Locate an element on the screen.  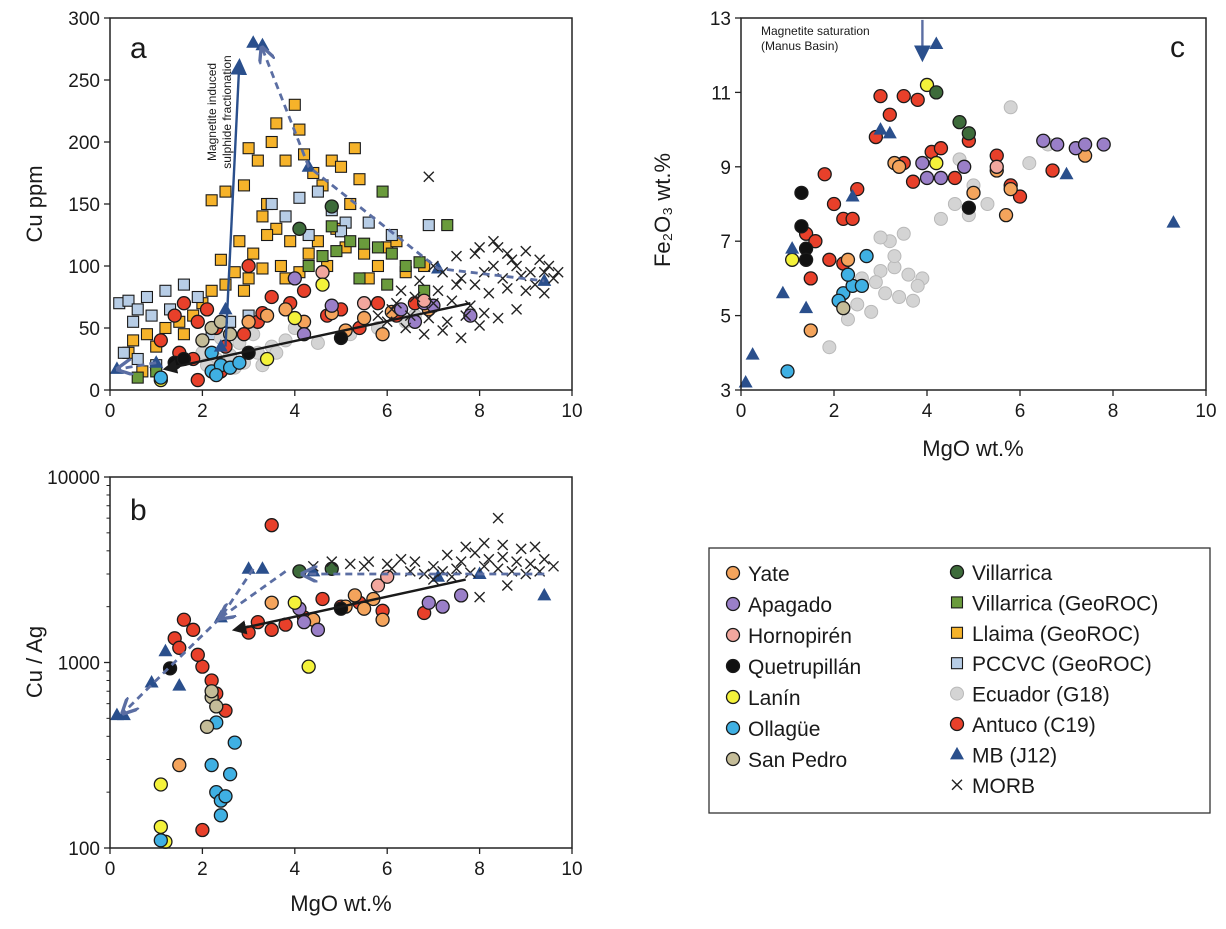
panel-a-series-morb is located at coordinates (468, 257).